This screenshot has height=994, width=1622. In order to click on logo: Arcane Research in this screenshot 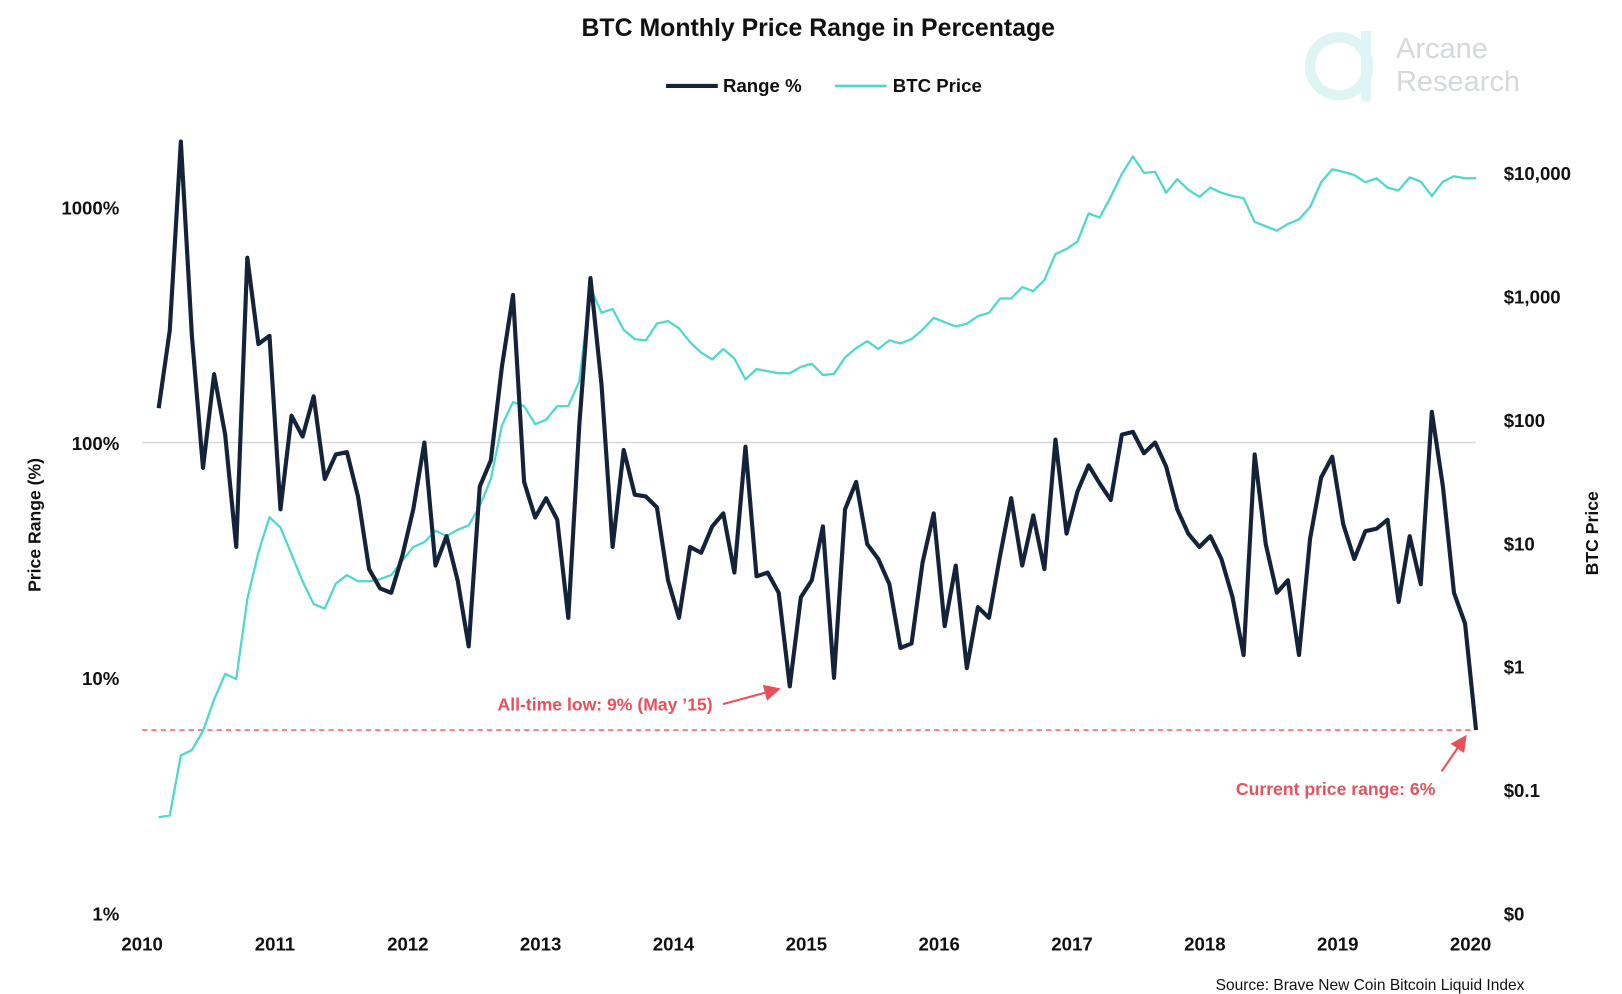, I will do `click(1412, 66)`.